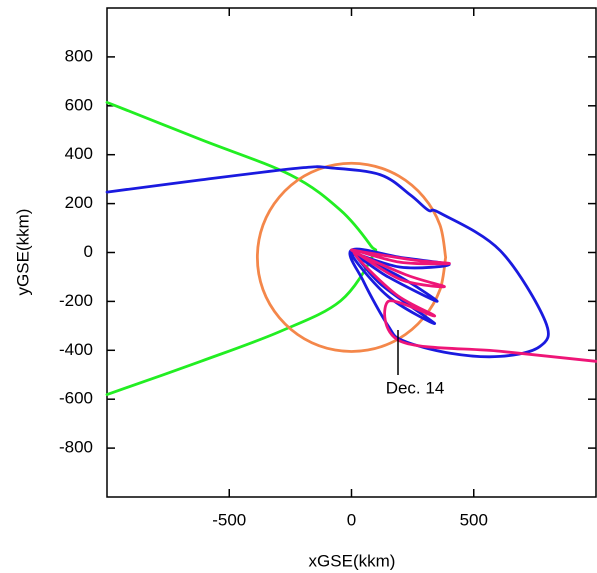 The image size is (597, 573). What do you see at coordinates (76, 349) in the screenshot?
I see `y-tick-label: -400` at bounding box center [76, 349].